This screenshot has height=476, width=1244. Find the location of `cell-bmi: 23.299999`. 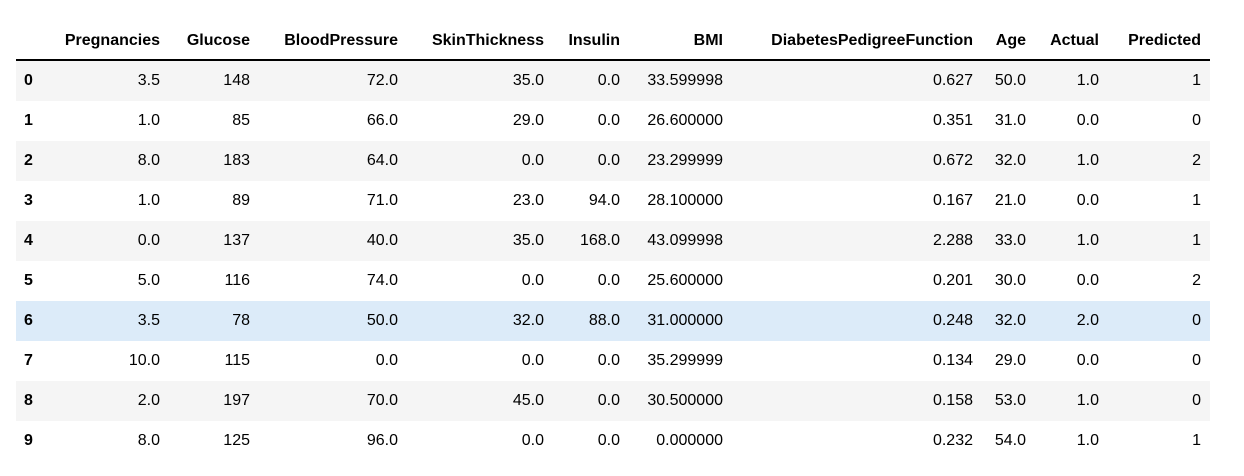

cell-bmi: 23.299999 is located at coordinates (685, 160).